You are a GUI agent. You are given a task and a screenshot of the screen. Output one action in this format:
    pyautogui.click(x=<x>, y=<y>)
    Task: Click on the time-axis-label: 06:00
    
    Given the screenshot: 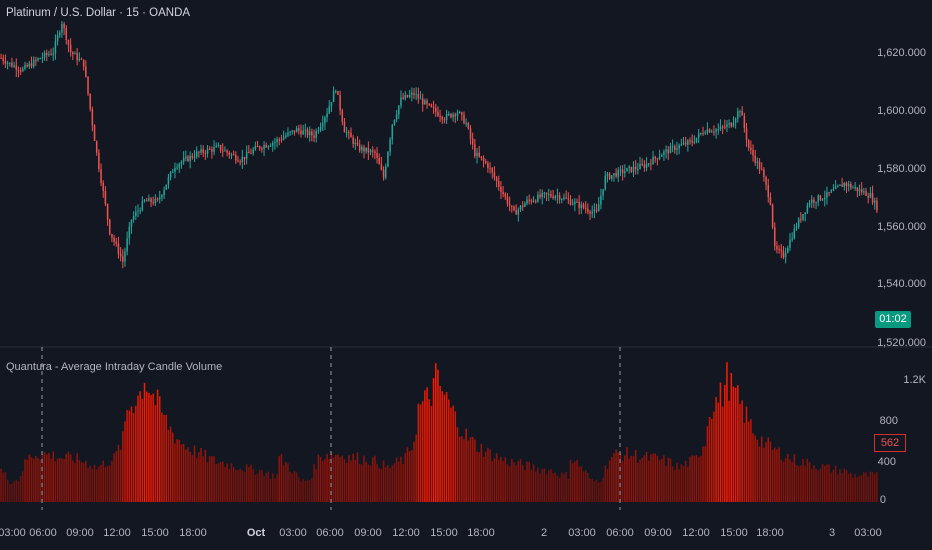 What is the action you would take?
    pyautogui.click(x=43, y=533)
    